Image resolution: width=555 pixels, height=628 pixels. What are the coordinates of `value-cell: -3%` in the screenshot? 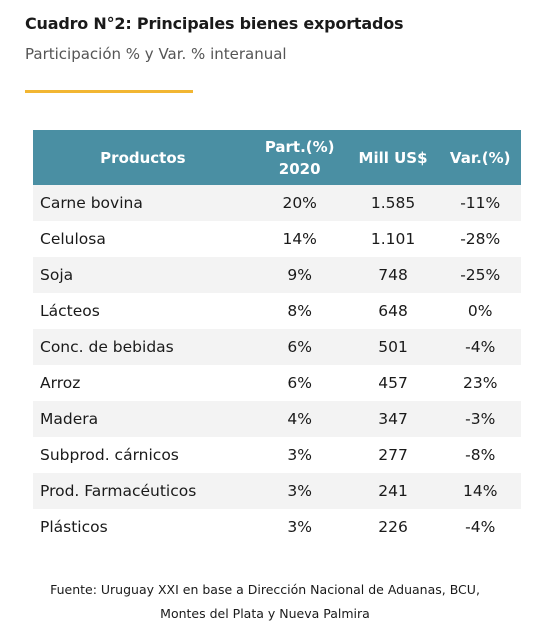 It's located at (480, 419).